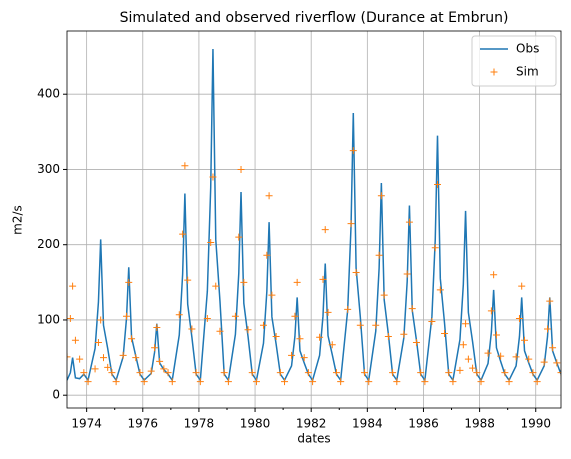 The image size is (571, 459). Describe the element at coordinates (535, 424) in the screenshot. I see `x-tick-label: 1990` at that location.